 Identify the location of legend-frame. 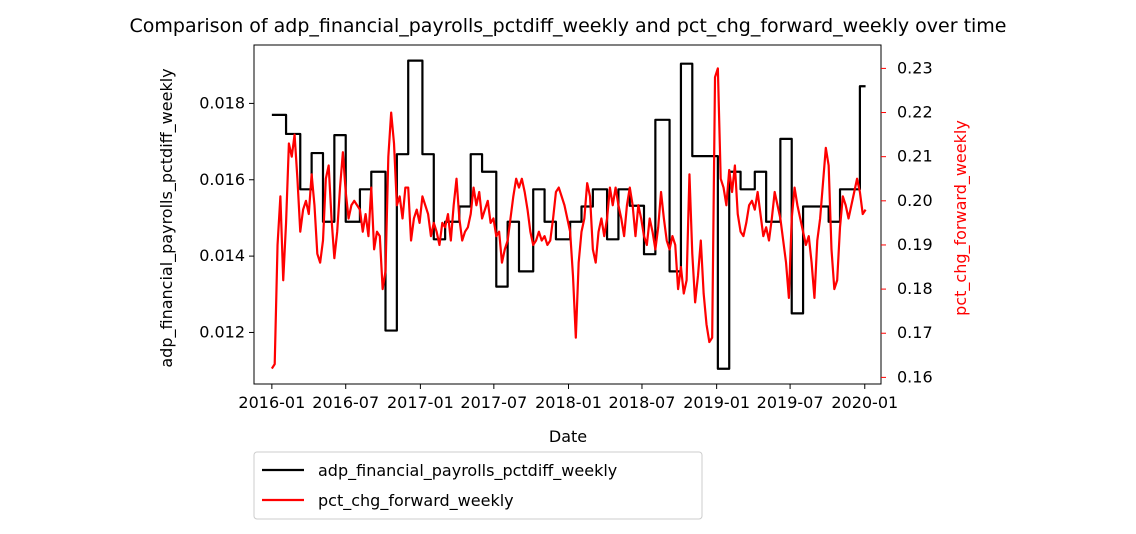
(478, 485).